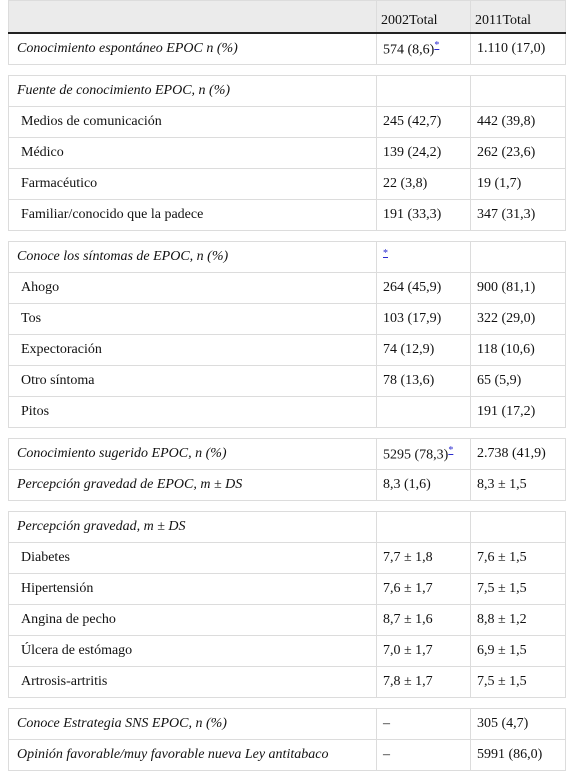 The height and width of the screenshot is (772, 575). I want to click on cell-value: 245 (42,7), so click(412, 121).